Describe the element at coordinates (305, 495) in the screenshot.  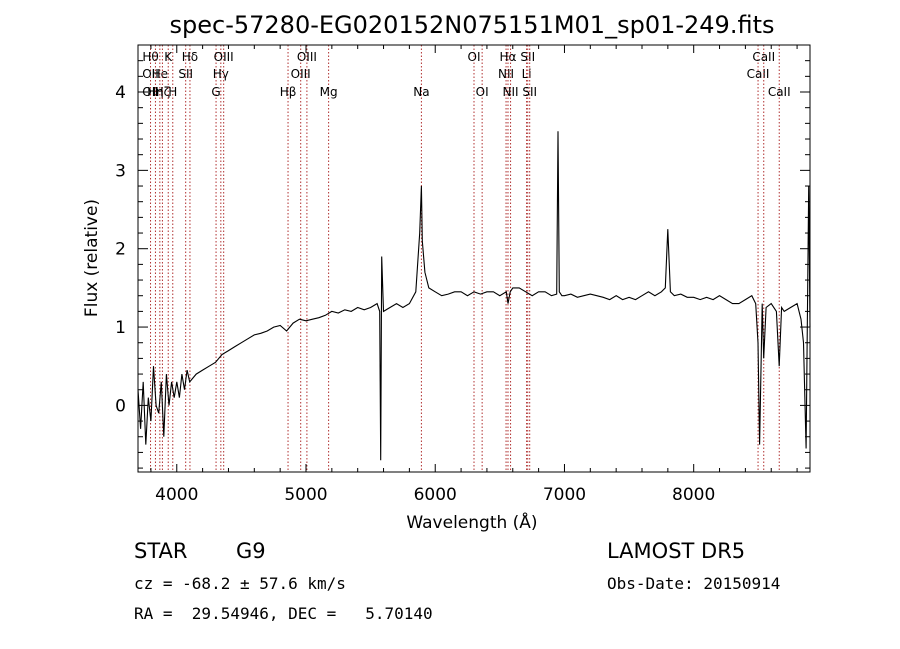
I see `x-tick-label: 5000` at that location.